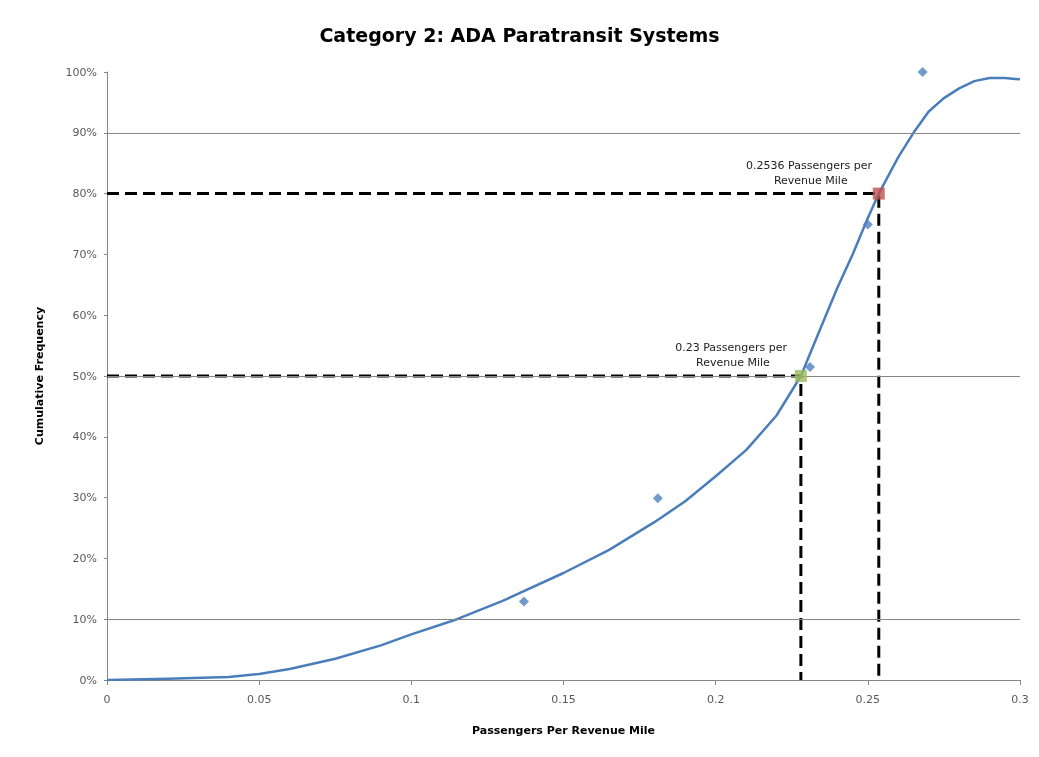 The width and height of the screenshot is (1039, 757). I want to click on y-tick-label: 50%, so click(84, 376).